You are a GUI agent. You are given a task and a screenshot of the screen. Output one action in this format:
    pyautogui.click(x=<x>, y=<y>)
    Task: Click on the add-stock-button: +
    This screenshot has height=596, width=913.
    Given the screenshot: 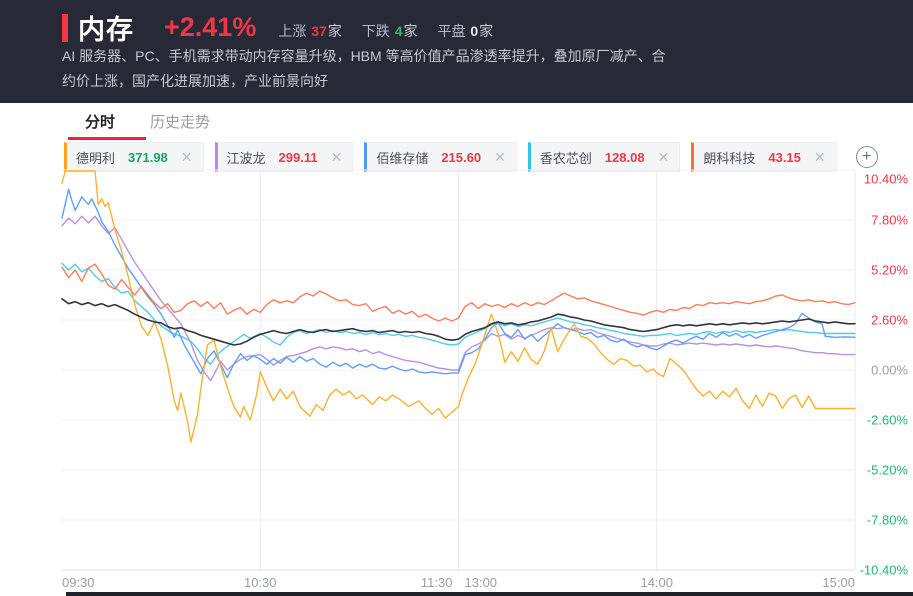 What is the action you would take?
    pyautogui.click(x=866, y=157)
    